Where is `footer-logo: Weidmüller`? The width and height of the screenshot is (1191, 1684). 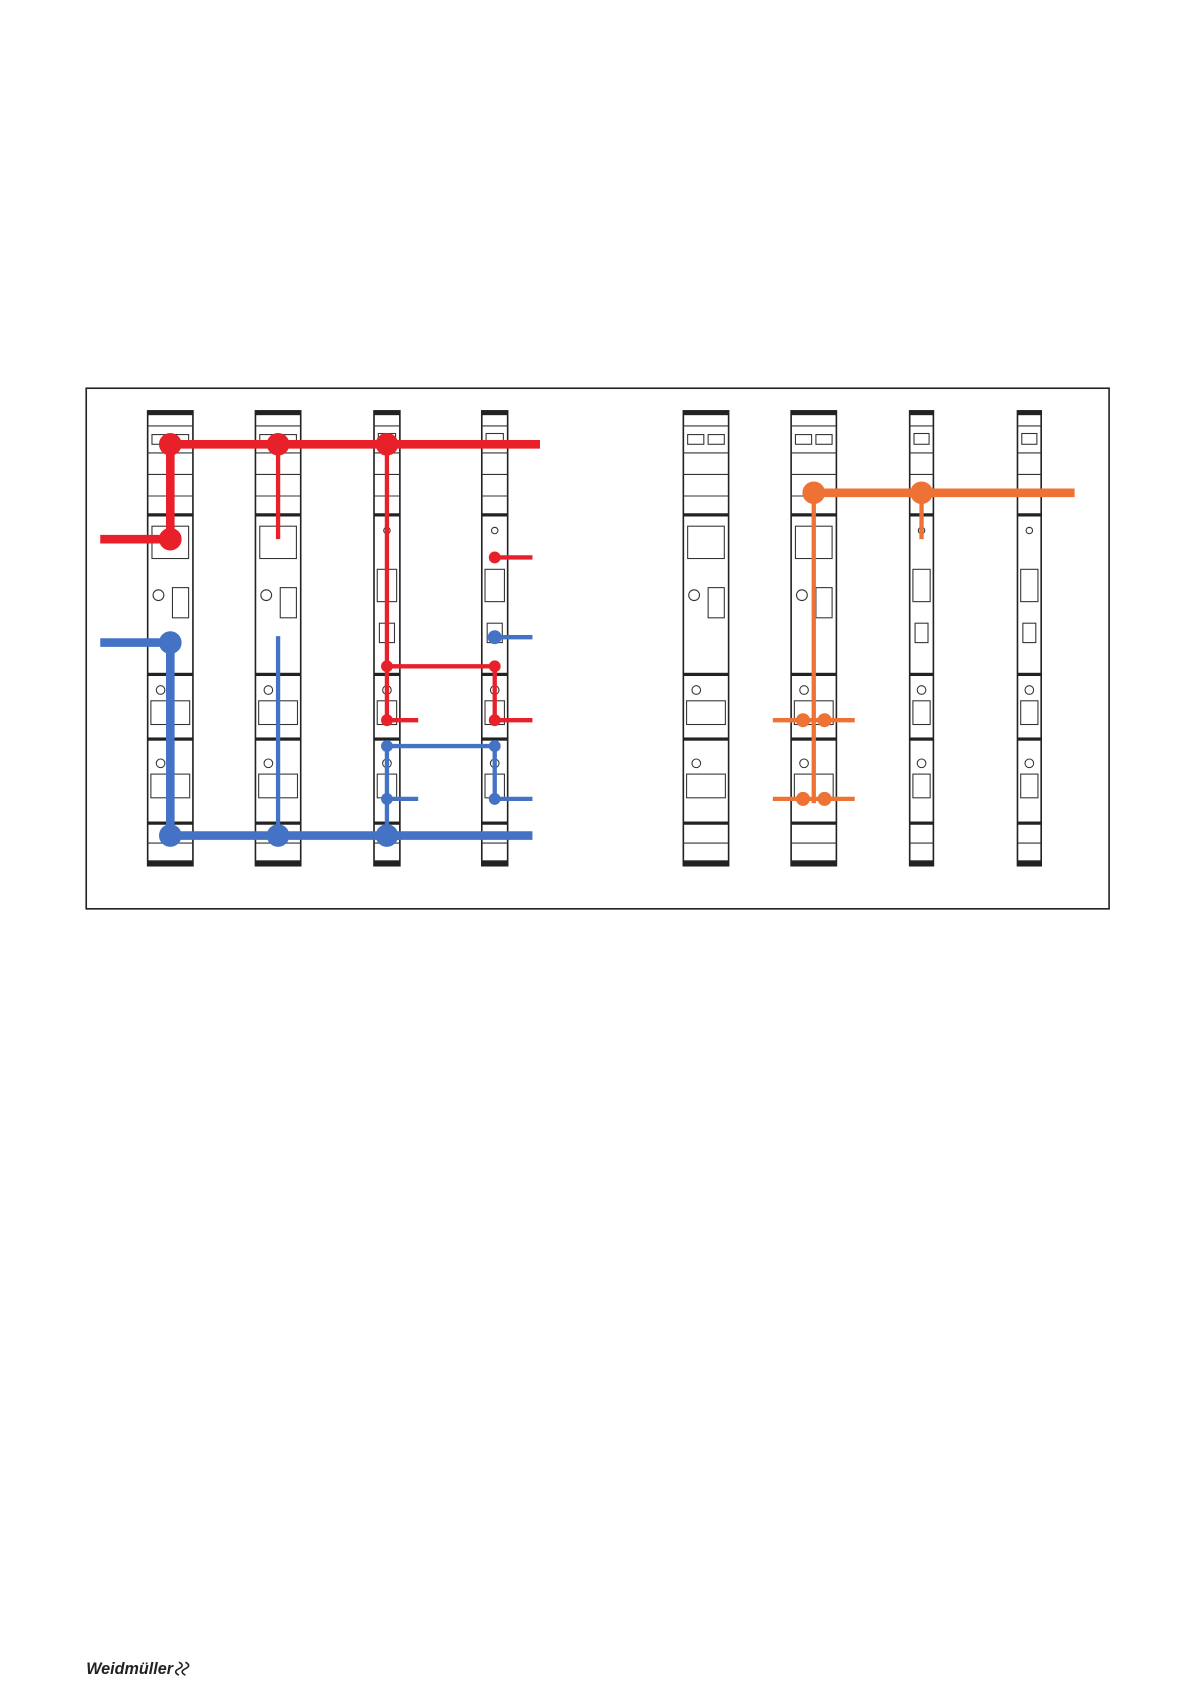 footer-logo: Weidmüller is located at coordinates (130, 1669).